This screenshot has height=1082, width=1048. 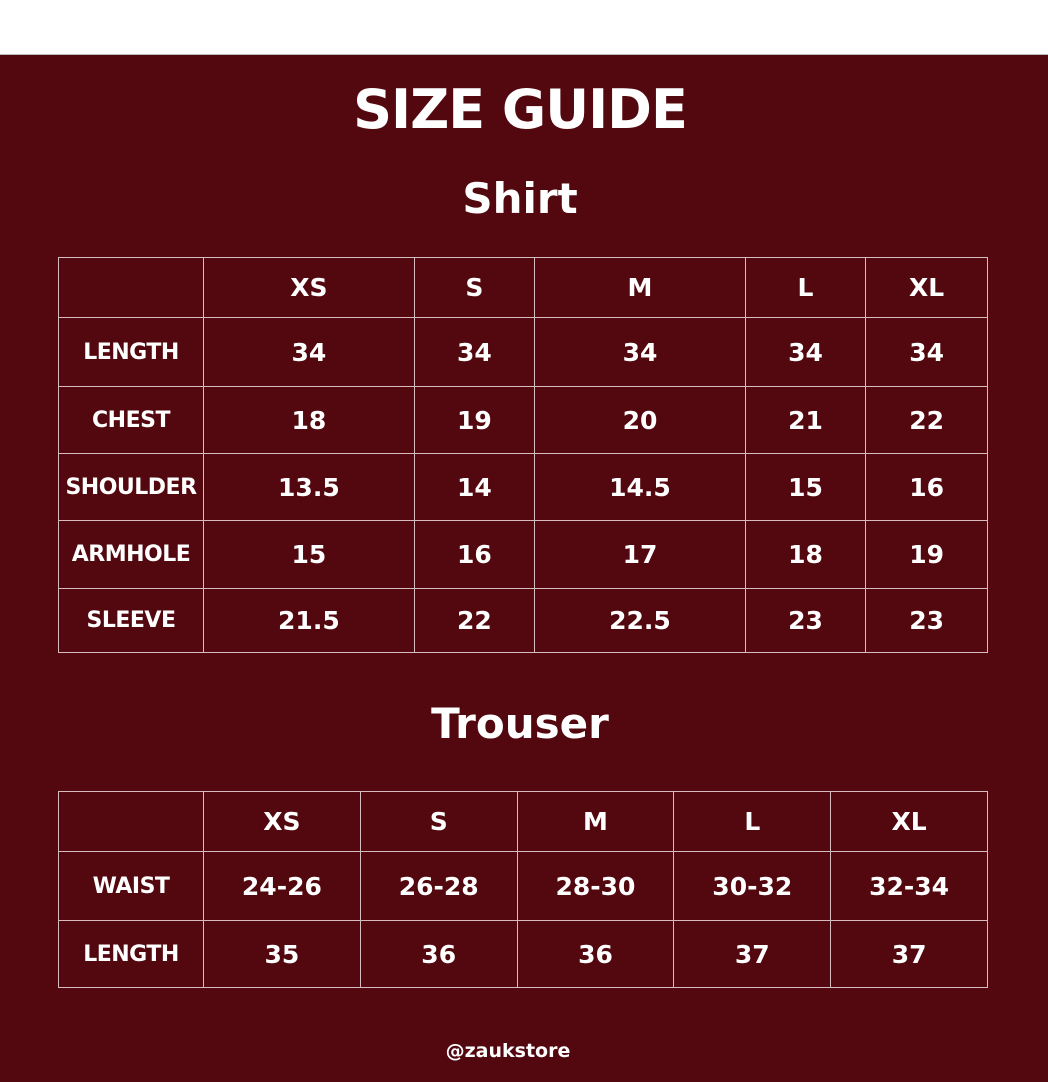 I want to click on measurement-label: ARMHOLE, so click(x=131, y=554).